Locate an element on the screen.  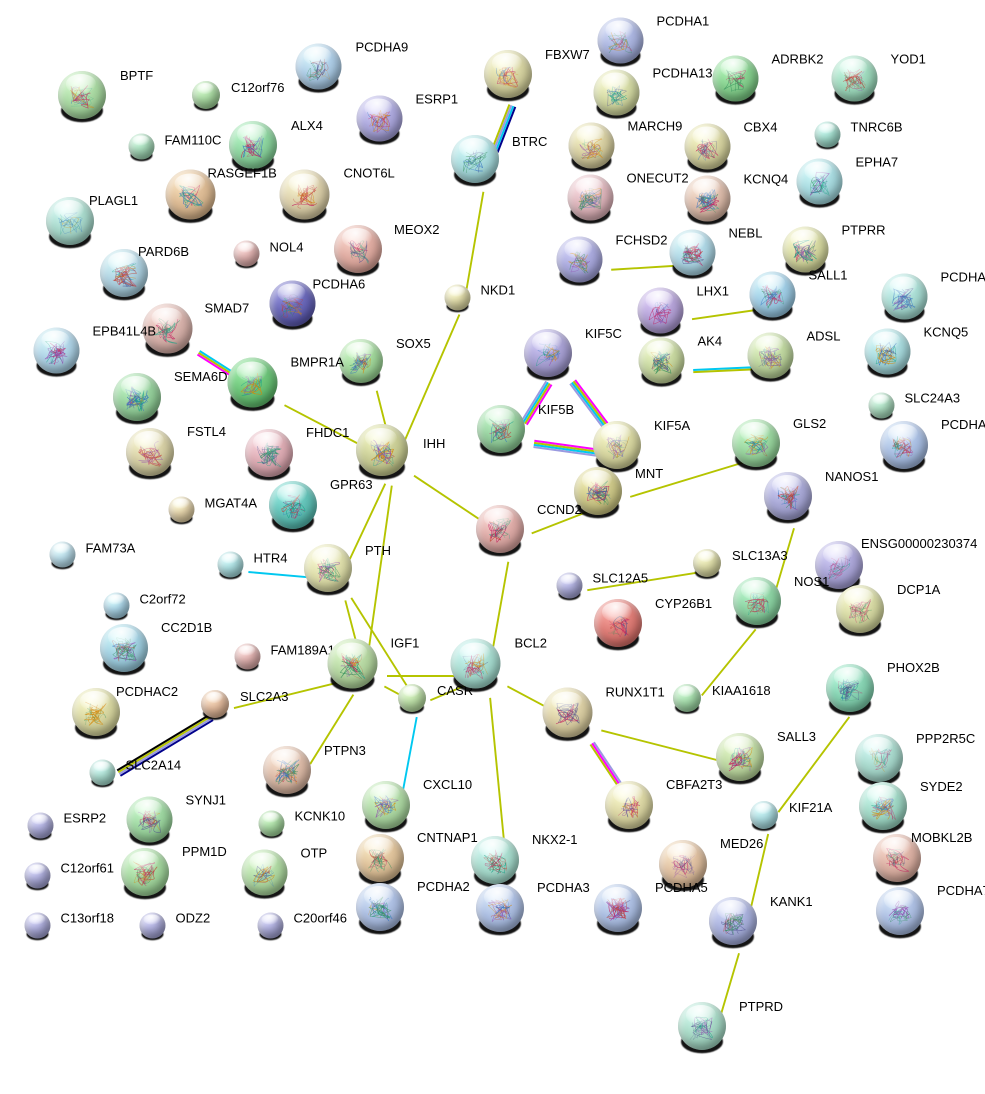
protein-node-ensg00000230374: ENSG00000230374 is located at coordinates (896, 563).